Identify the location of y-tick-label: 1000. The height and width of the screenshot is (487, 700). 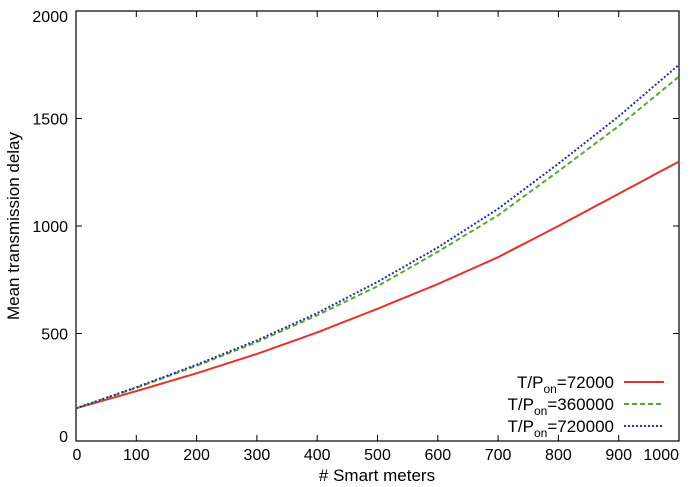
(50, 227).